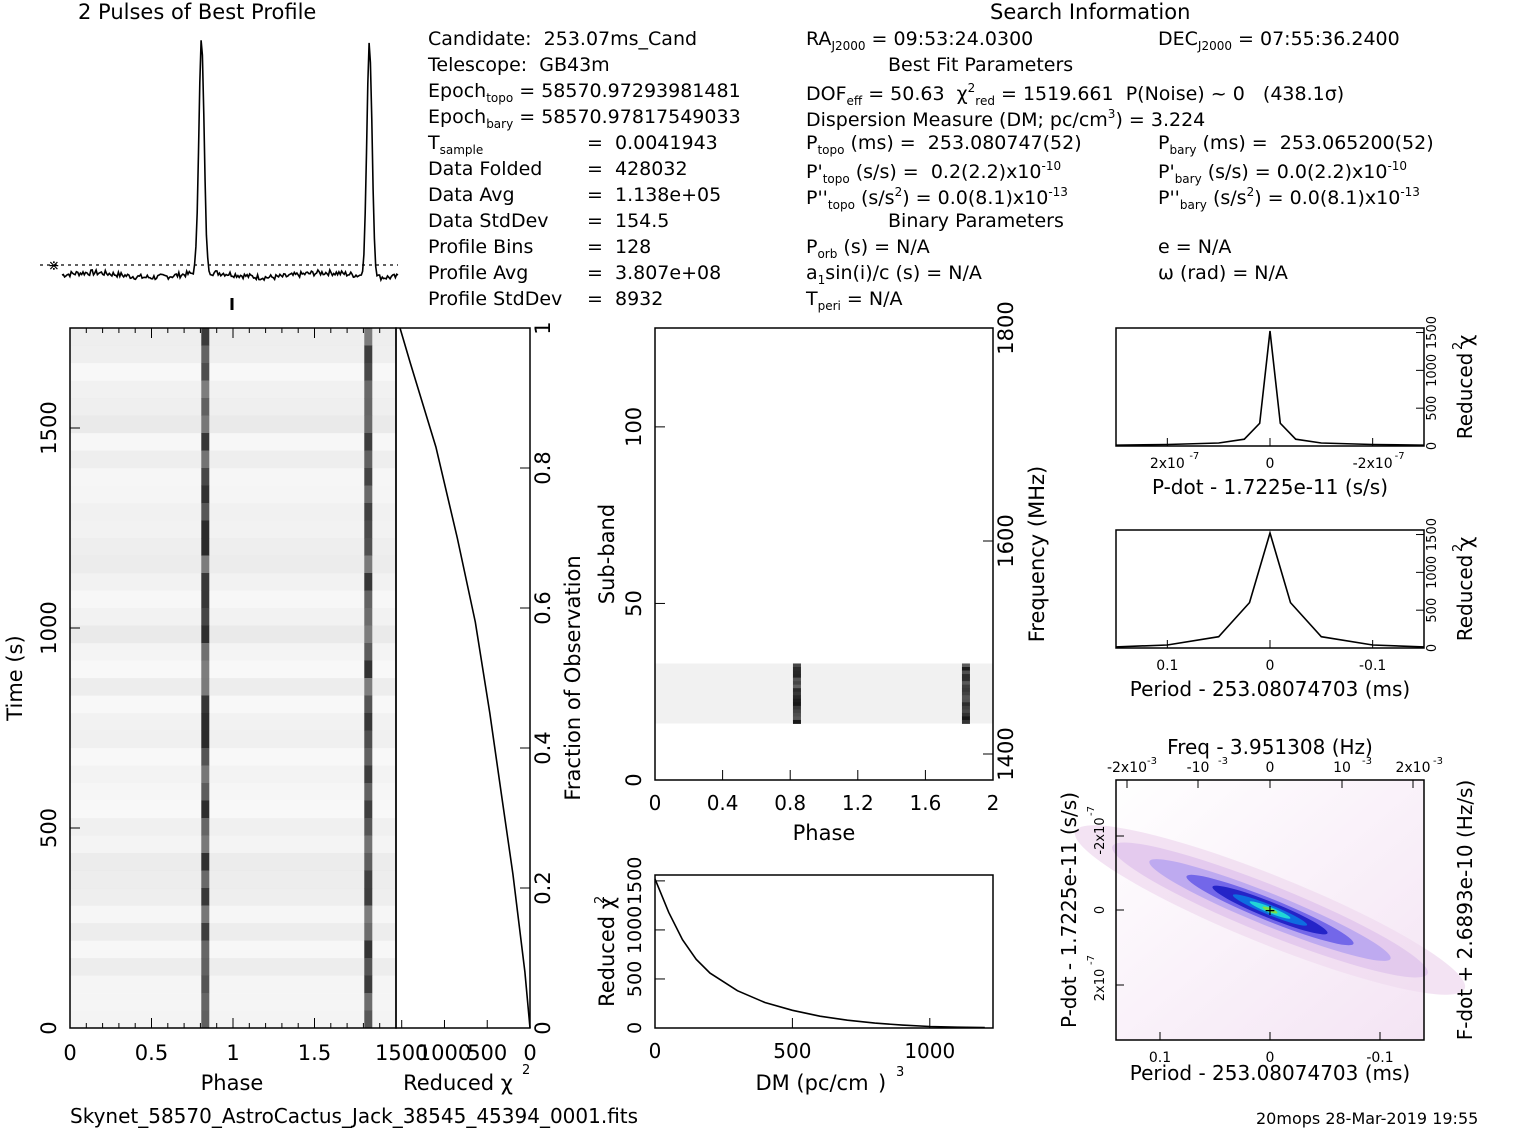 The image size is (1517, 1133). I want to click on dm-curve-line, so click(819, 953).